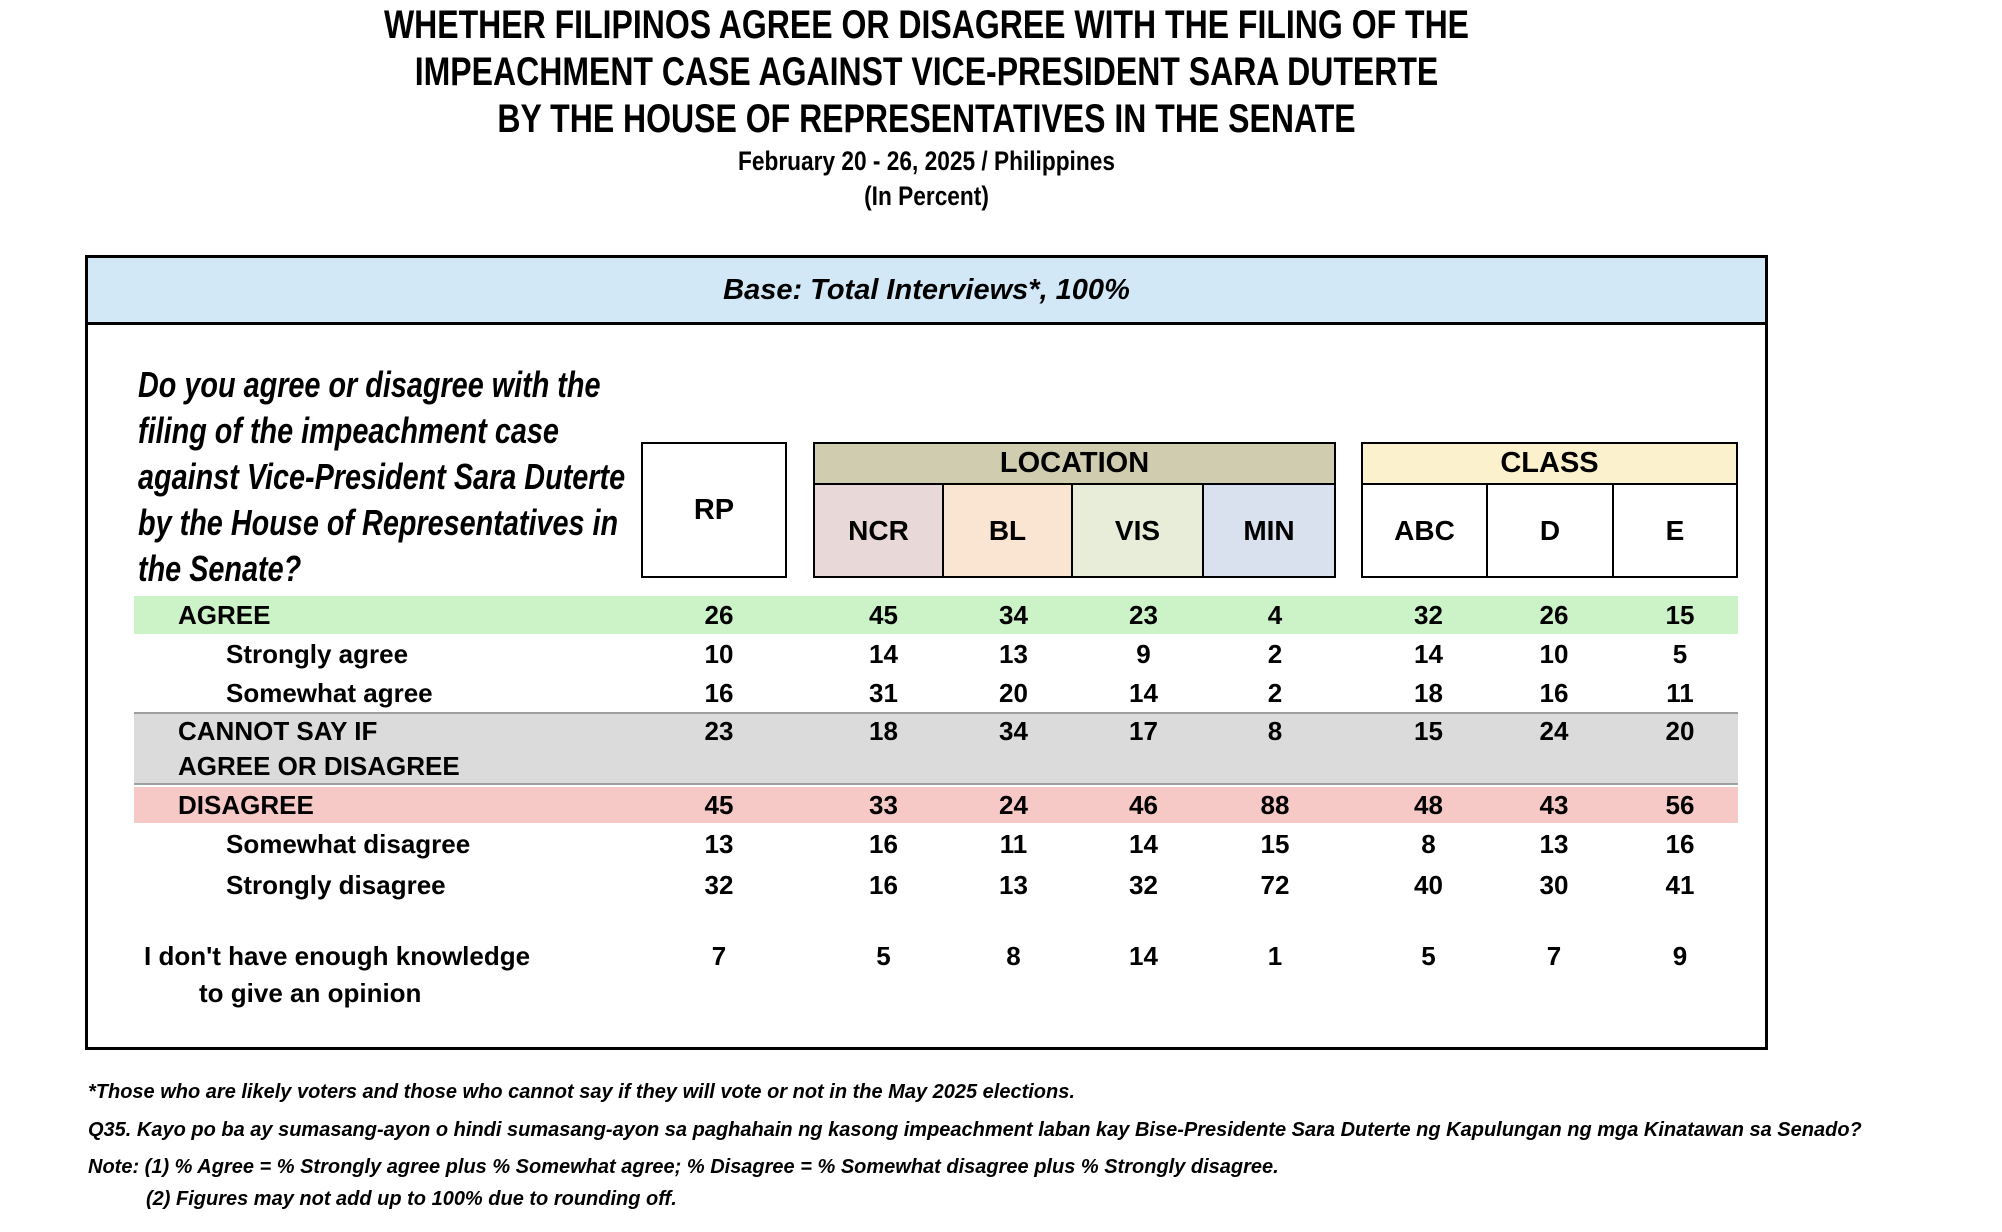 Image resolution: width=2002 pixels, height=1232 pixels. I want to click on table-row-strongly-agree: Strongly agree 10 14 13 9 2 14 10 5, so click(936, 654).